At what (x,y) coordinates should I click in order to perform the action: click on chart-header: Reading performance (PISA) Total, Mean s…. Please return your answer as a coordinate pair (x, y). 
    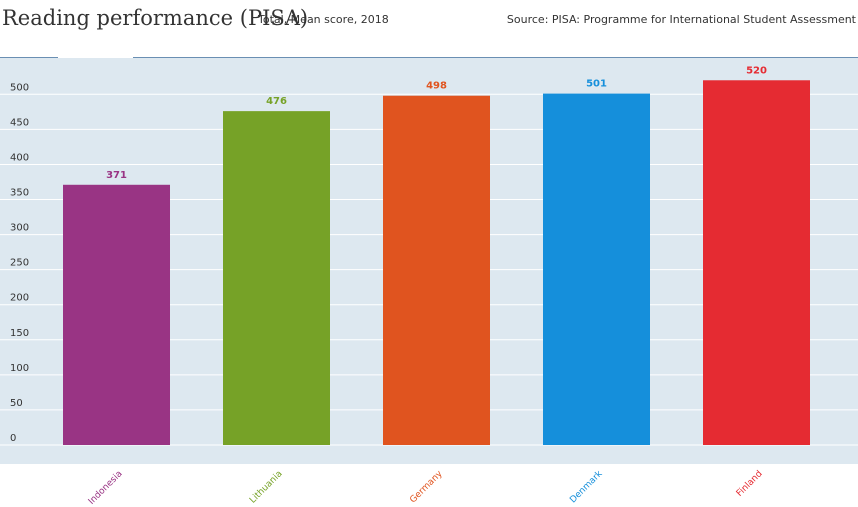
    Looking at the image, I should click on (429, 29).